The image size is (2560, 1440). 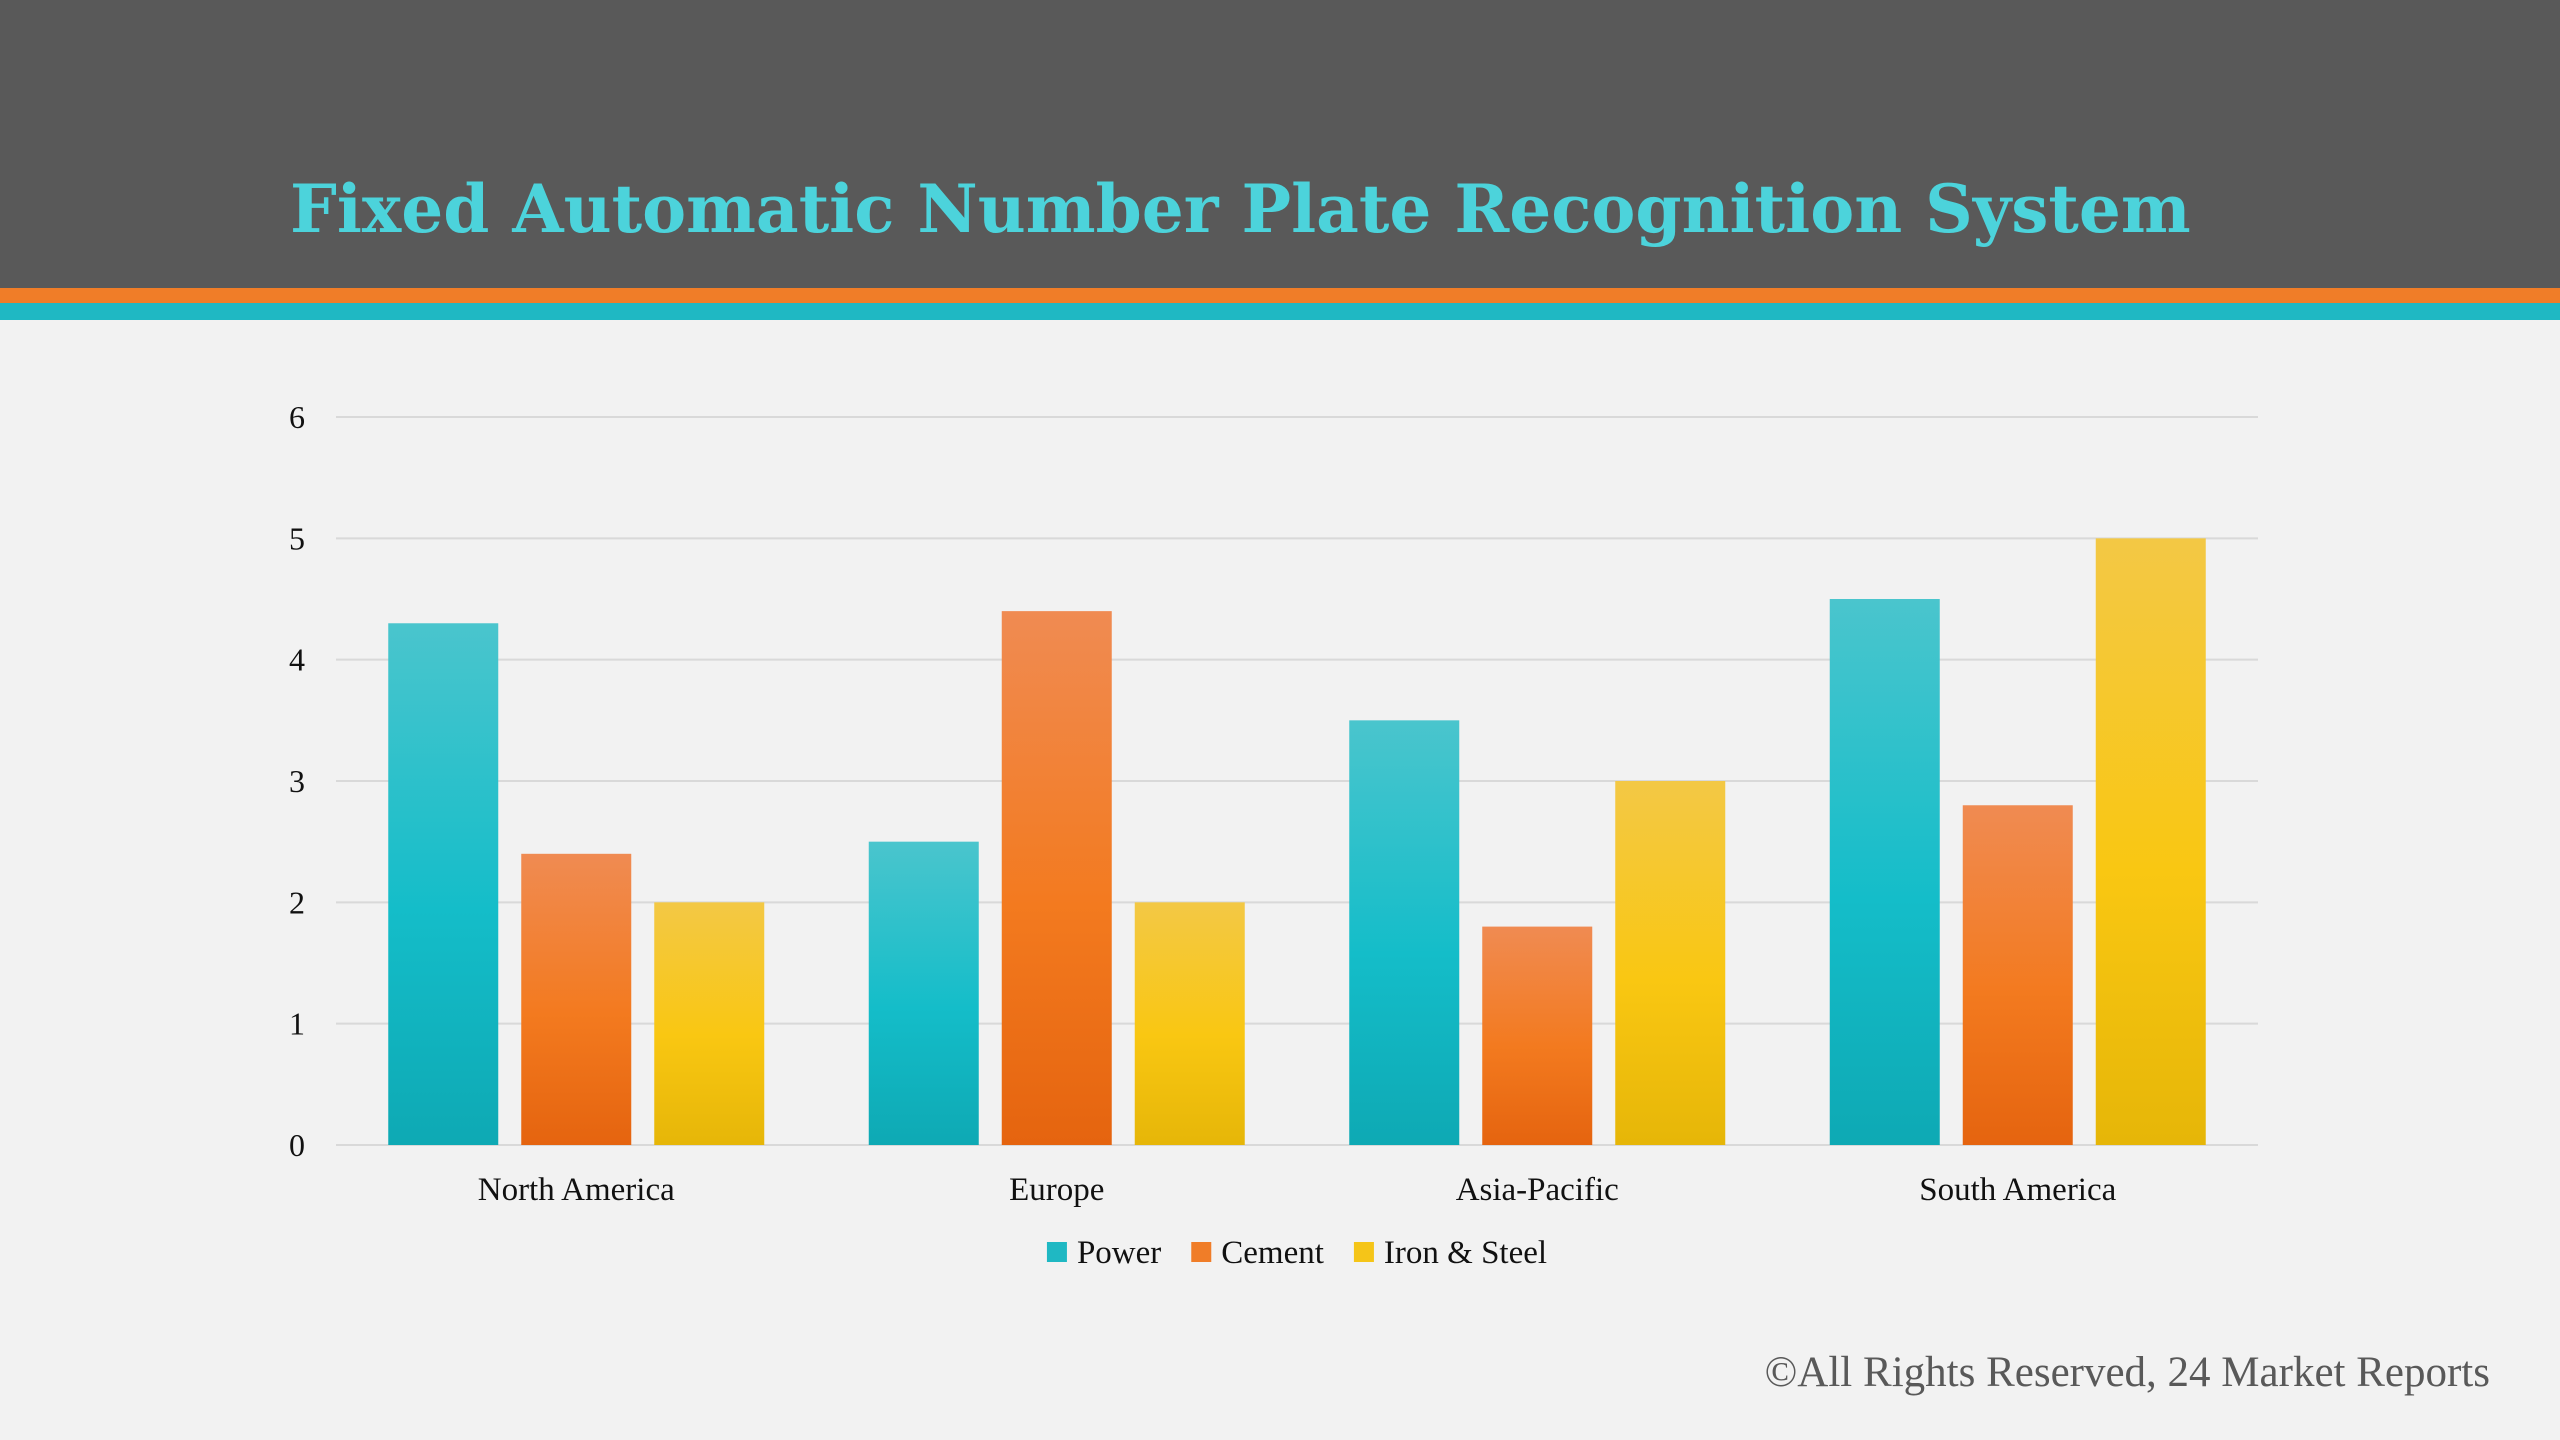 I want to click on y-tick-label: 0, so click(x=297, y=1145).